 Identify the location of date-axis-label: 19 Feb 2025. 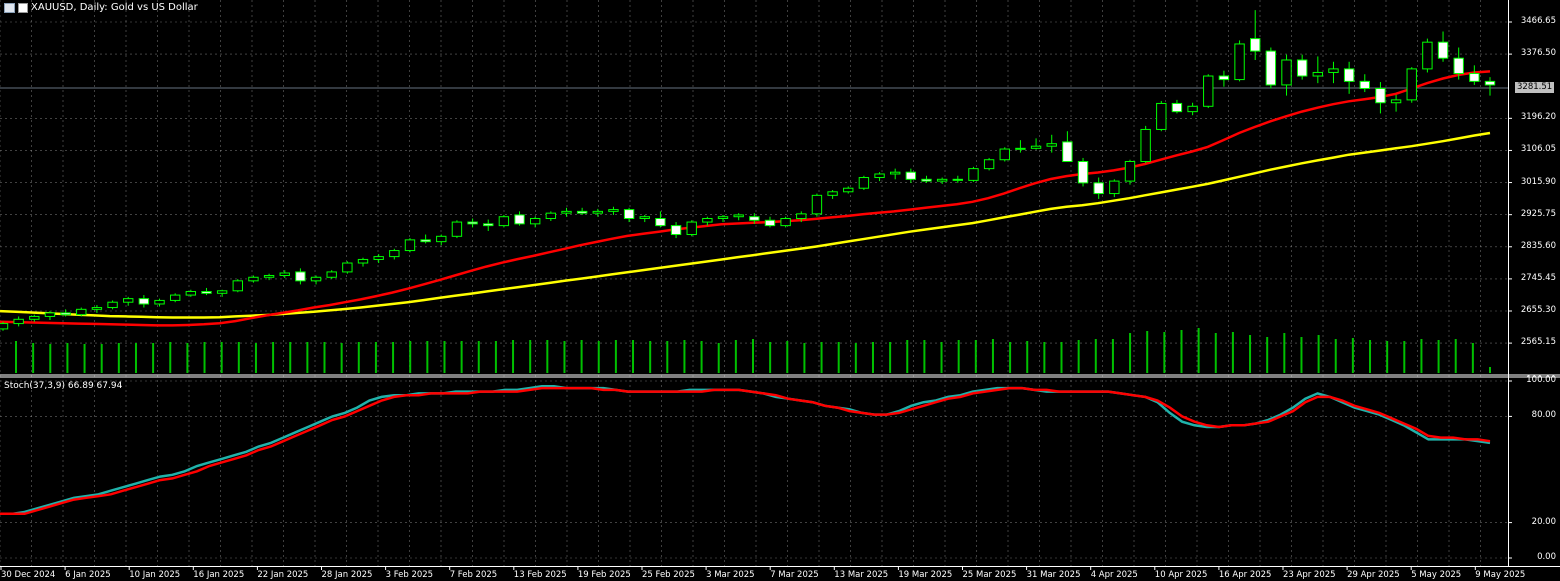
(604, 575).